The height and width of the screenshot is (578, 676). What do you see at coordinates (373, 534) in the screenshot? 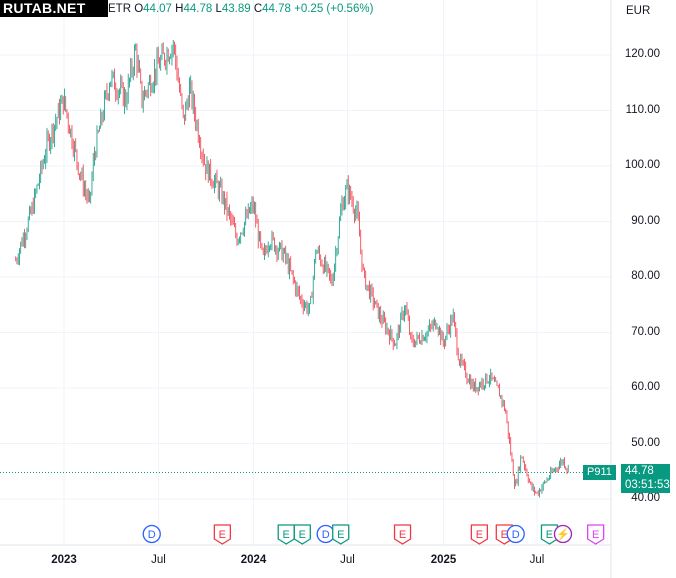
I see `event-markers: D E E E D E E E E D E ⚡ E` at bounding box center [373, 534].